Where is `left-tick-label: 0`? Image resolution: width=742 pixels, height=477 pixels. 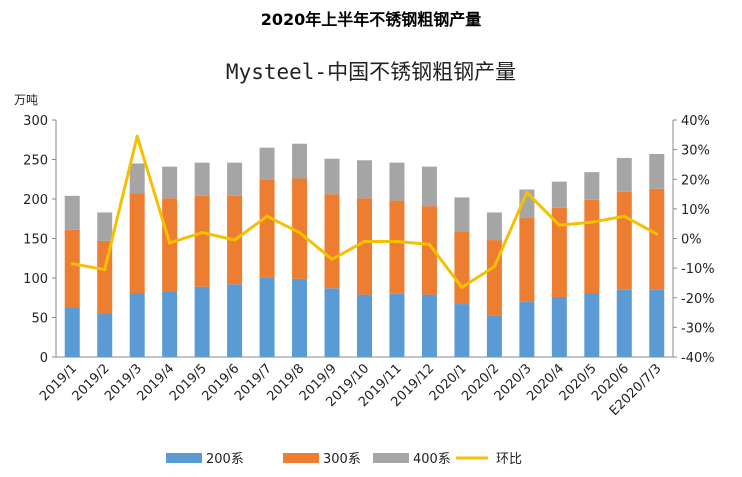
left-tick-label: 0 is located at coordinates (44, 358).